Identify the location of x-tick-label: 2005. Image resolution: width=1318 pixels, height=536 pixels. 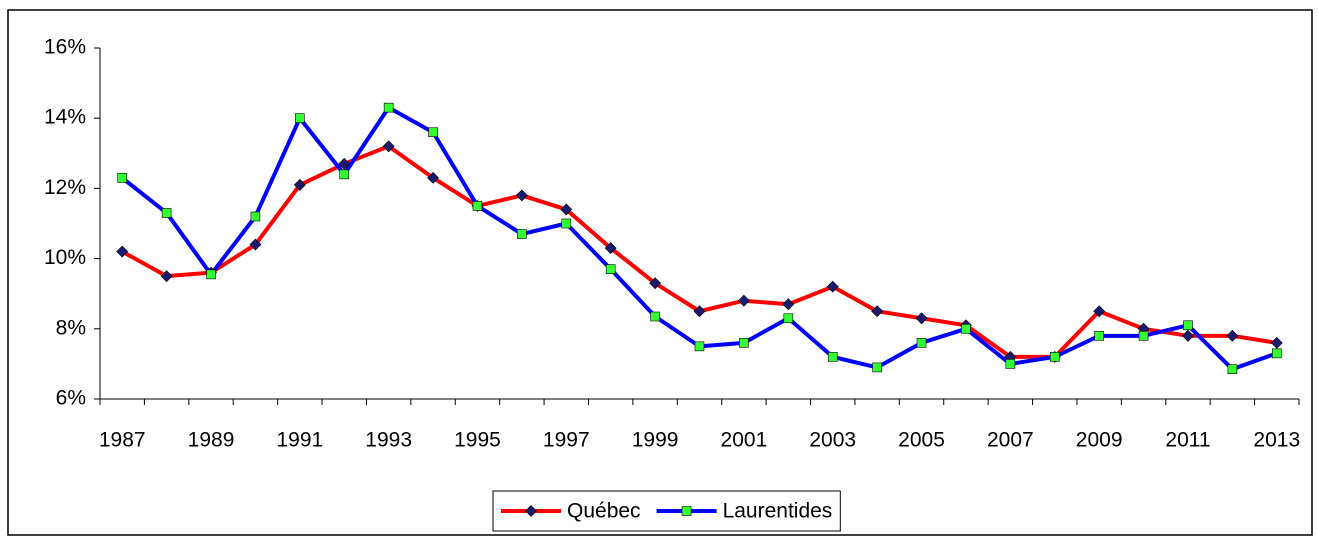
(921, 440).